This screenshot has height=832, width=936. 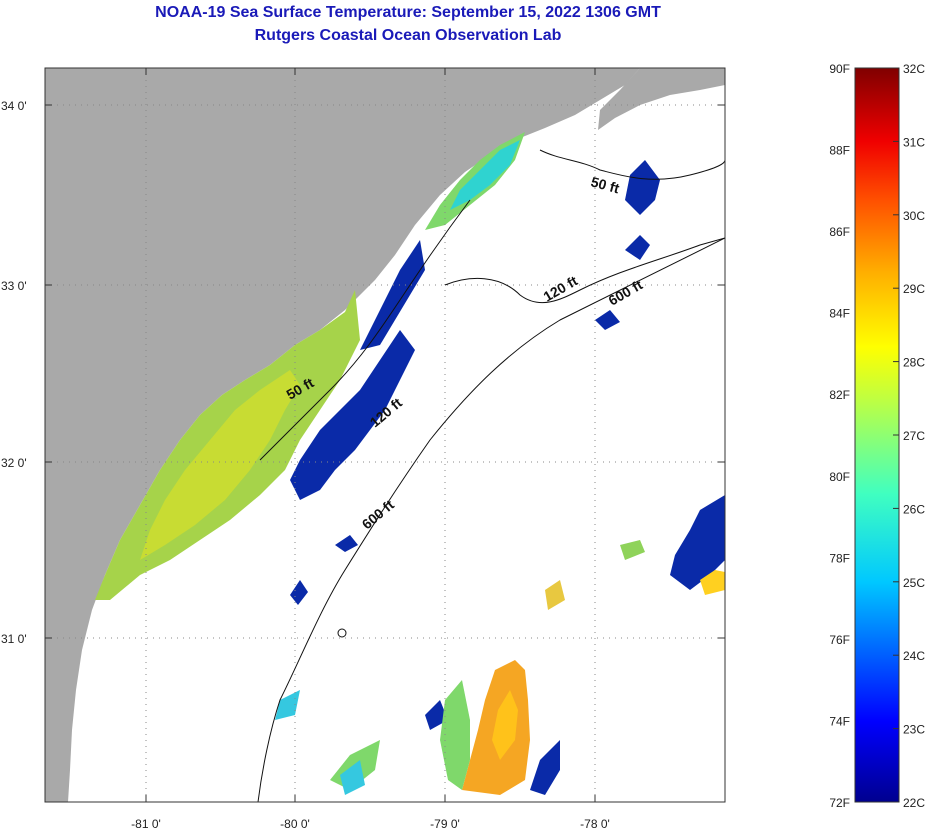 I want to click on contour-label-600ft-north: 600 ft, so click(x=626, y=292).